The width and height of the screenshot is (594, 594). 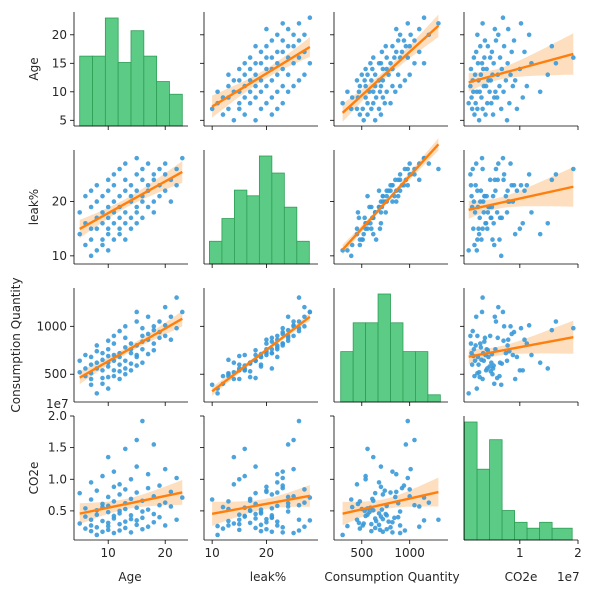 What do you see at coordinates (521, 192) in the screenshot?
I see `confidence-band` at bounding box center [521, 192].